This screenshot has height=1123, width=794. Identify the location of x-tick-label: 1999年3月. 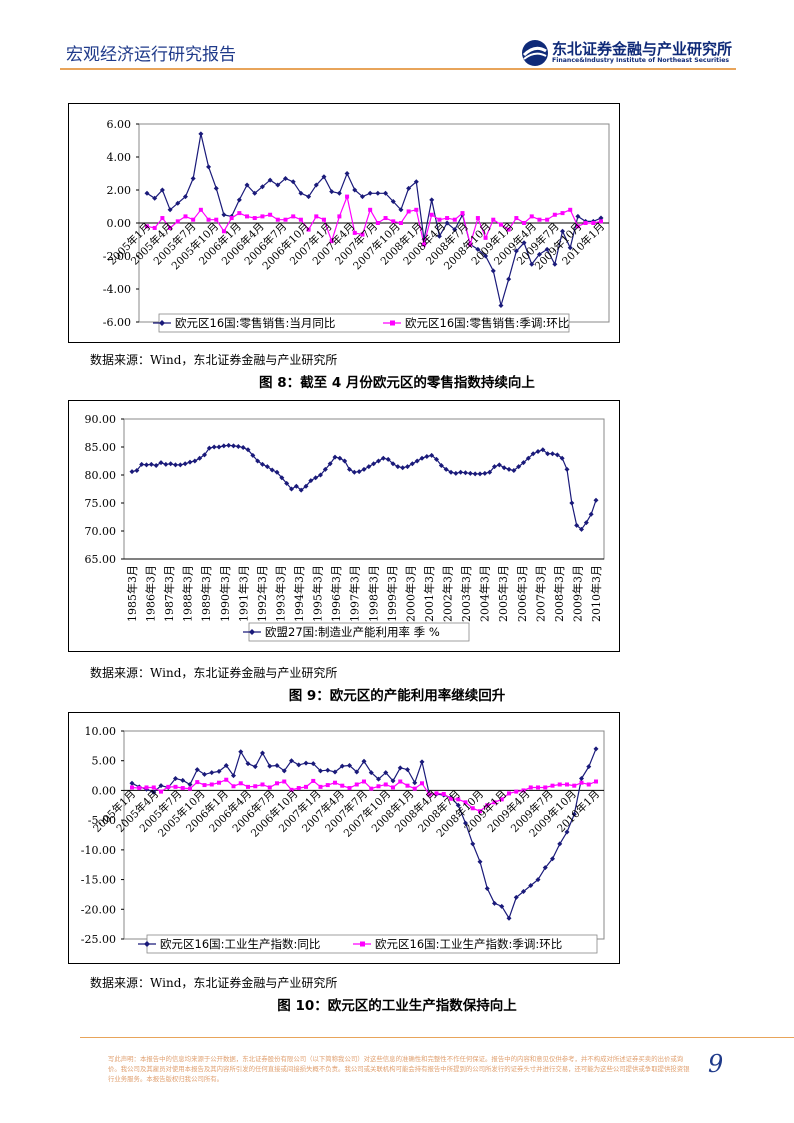
(392, 593).